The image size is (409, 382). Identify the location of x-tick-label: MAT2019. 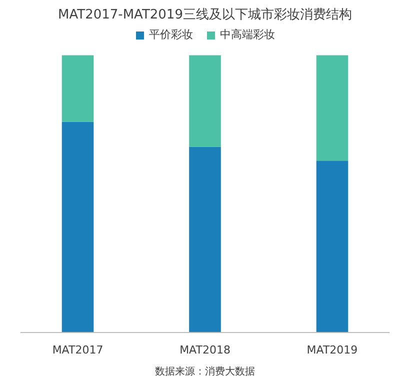
(332, 350).